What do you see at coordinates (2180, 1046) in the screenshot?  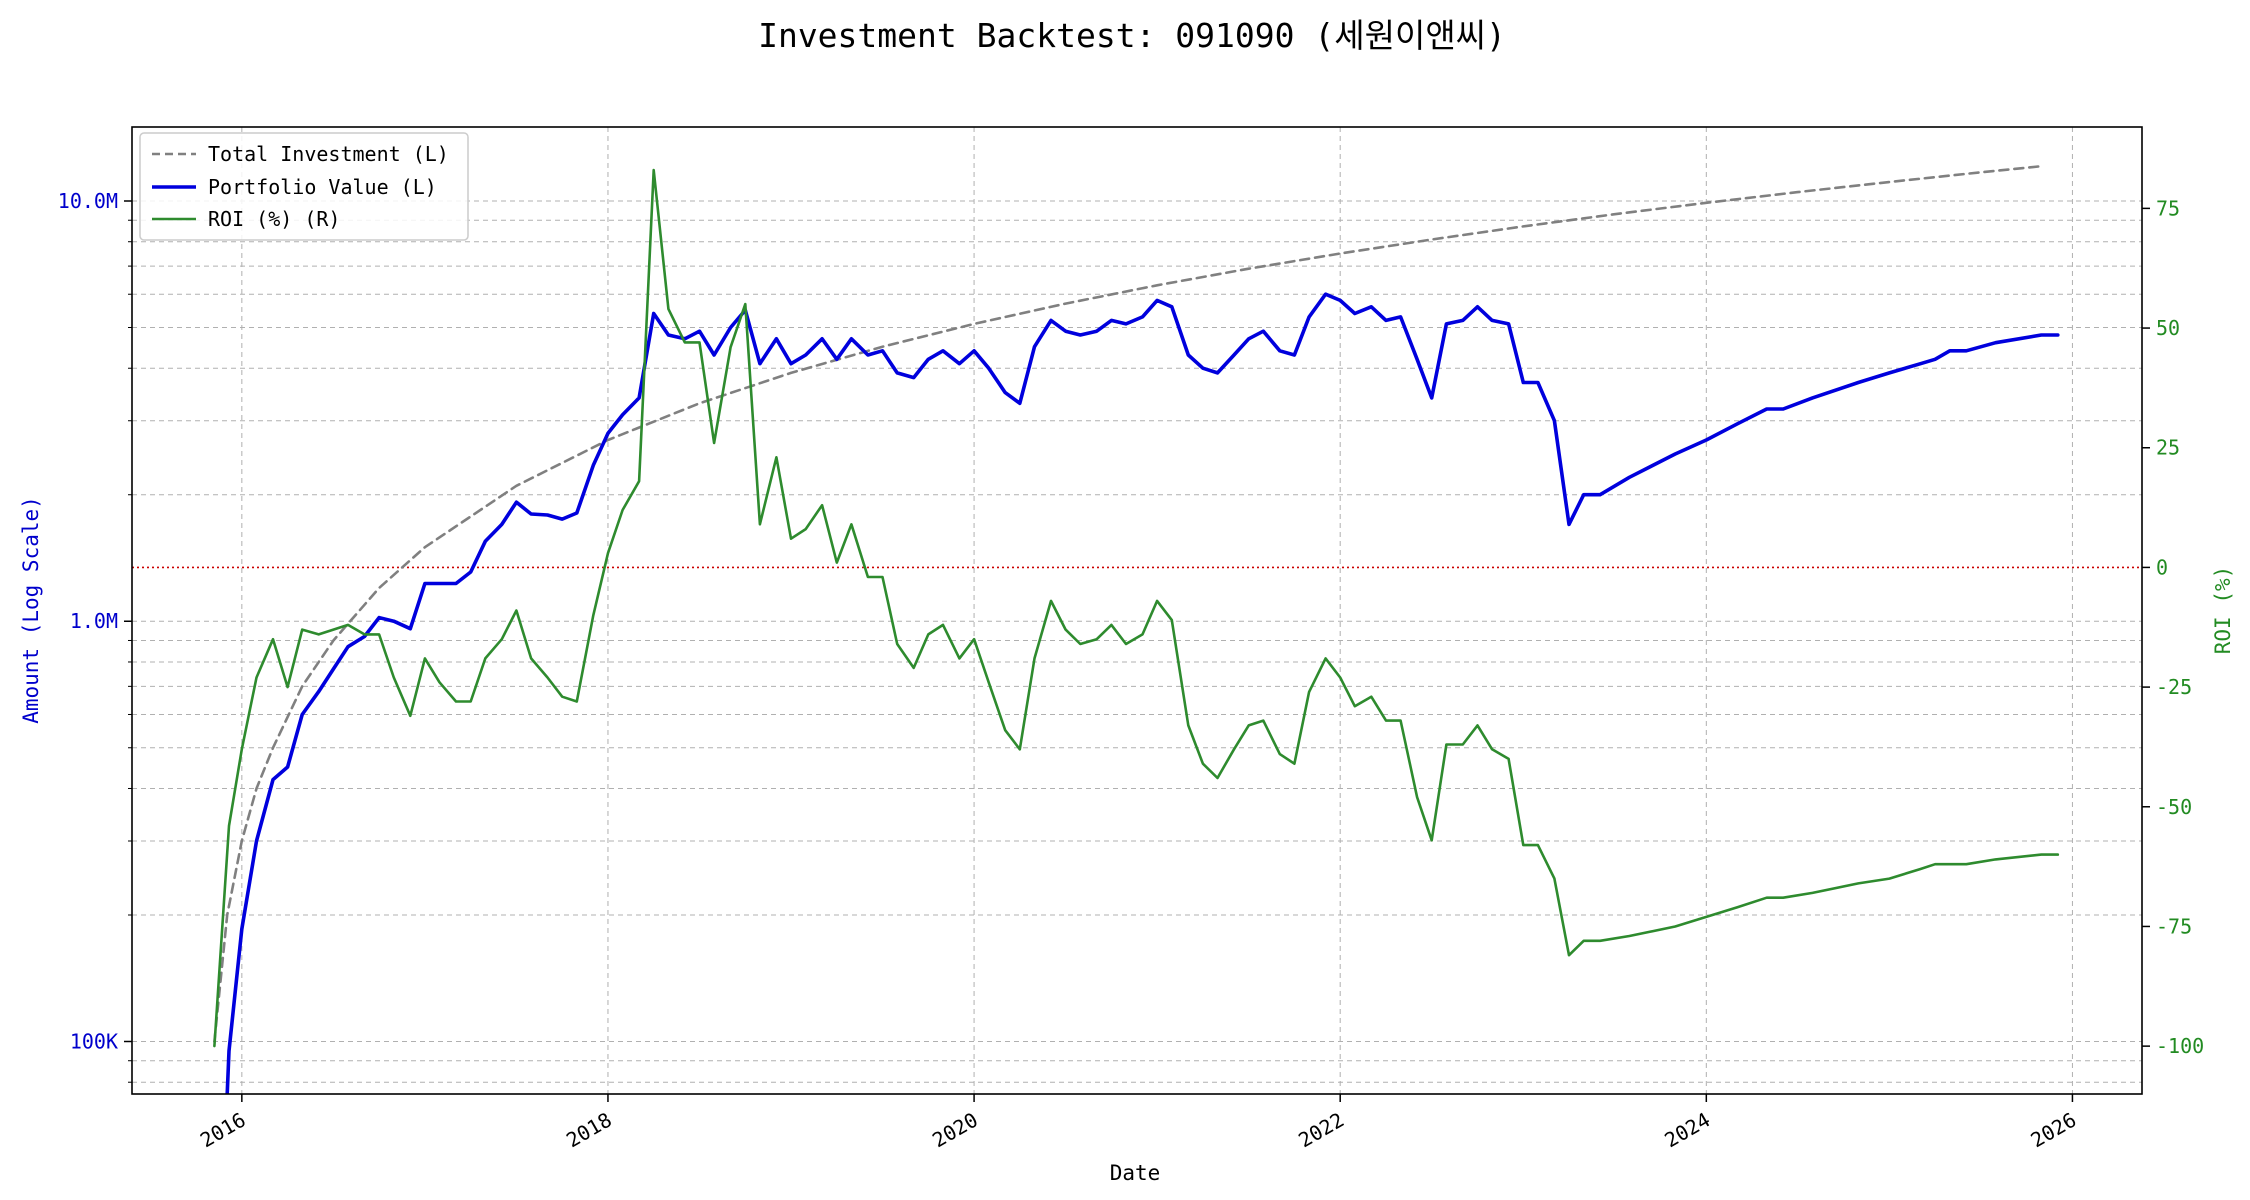 I see `y-right-tick-label: -100` at bounding box center [2180, 1046].